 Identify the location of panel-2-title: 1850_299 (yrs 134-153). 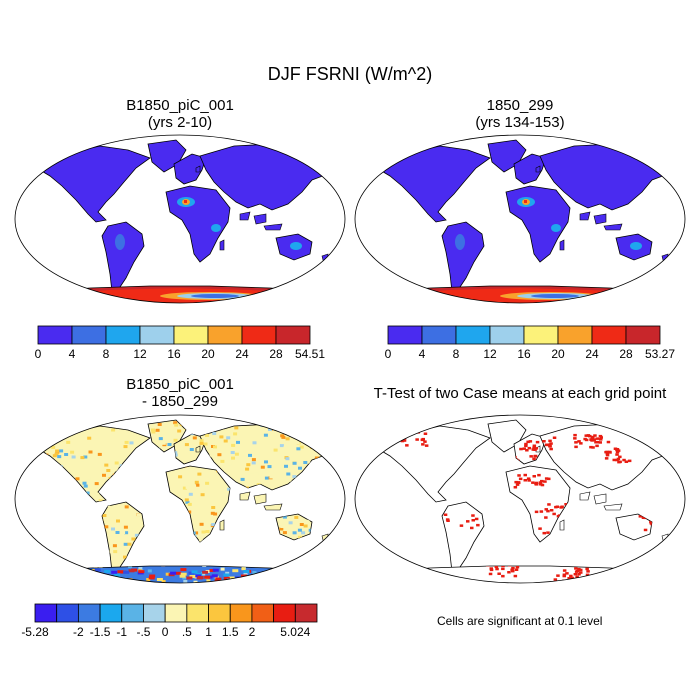
(520, 114).